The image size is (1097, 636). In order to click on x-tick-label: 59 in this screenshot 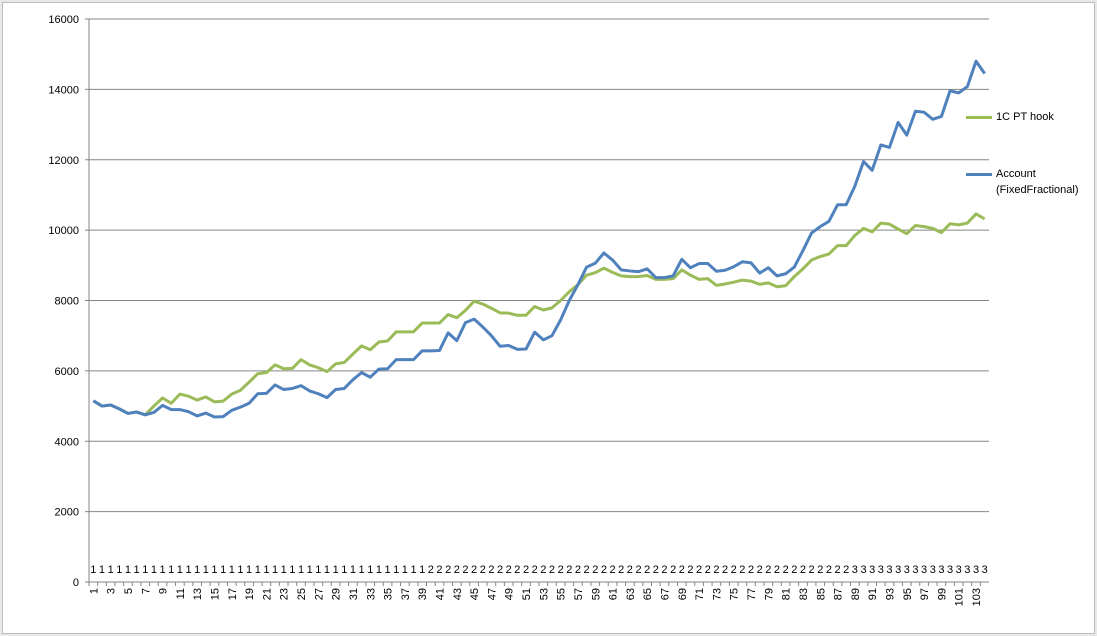, I will do `click(596, 594)`.